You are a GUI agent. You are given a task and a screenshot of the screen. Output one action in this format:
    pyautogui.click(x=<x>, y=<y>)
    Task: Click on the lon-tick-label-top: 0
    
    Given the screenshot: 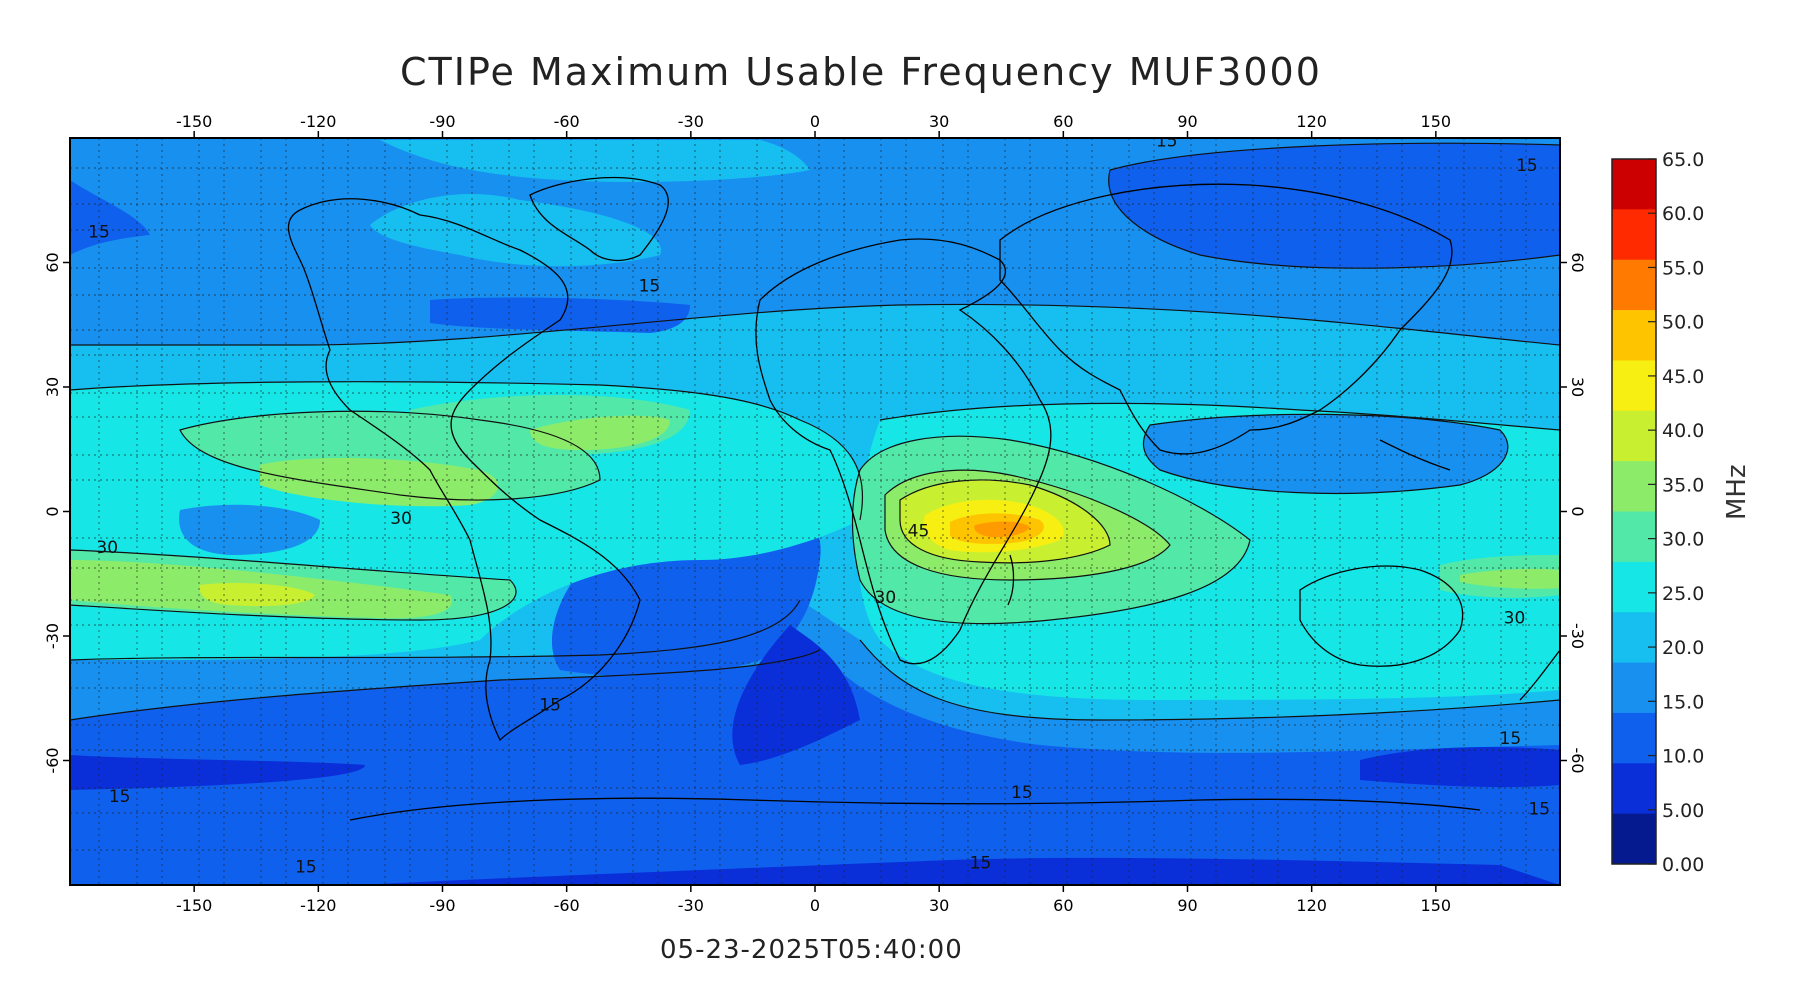 What is the action you would take?
    pyautogui.click(x=815, y=121)
    